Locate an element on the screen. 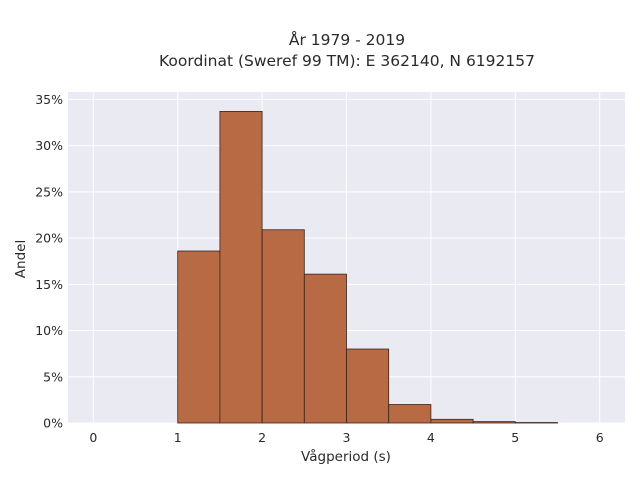 The image size is (640, 480). y-tick-label: 20% is located at coordinates (49, 238).